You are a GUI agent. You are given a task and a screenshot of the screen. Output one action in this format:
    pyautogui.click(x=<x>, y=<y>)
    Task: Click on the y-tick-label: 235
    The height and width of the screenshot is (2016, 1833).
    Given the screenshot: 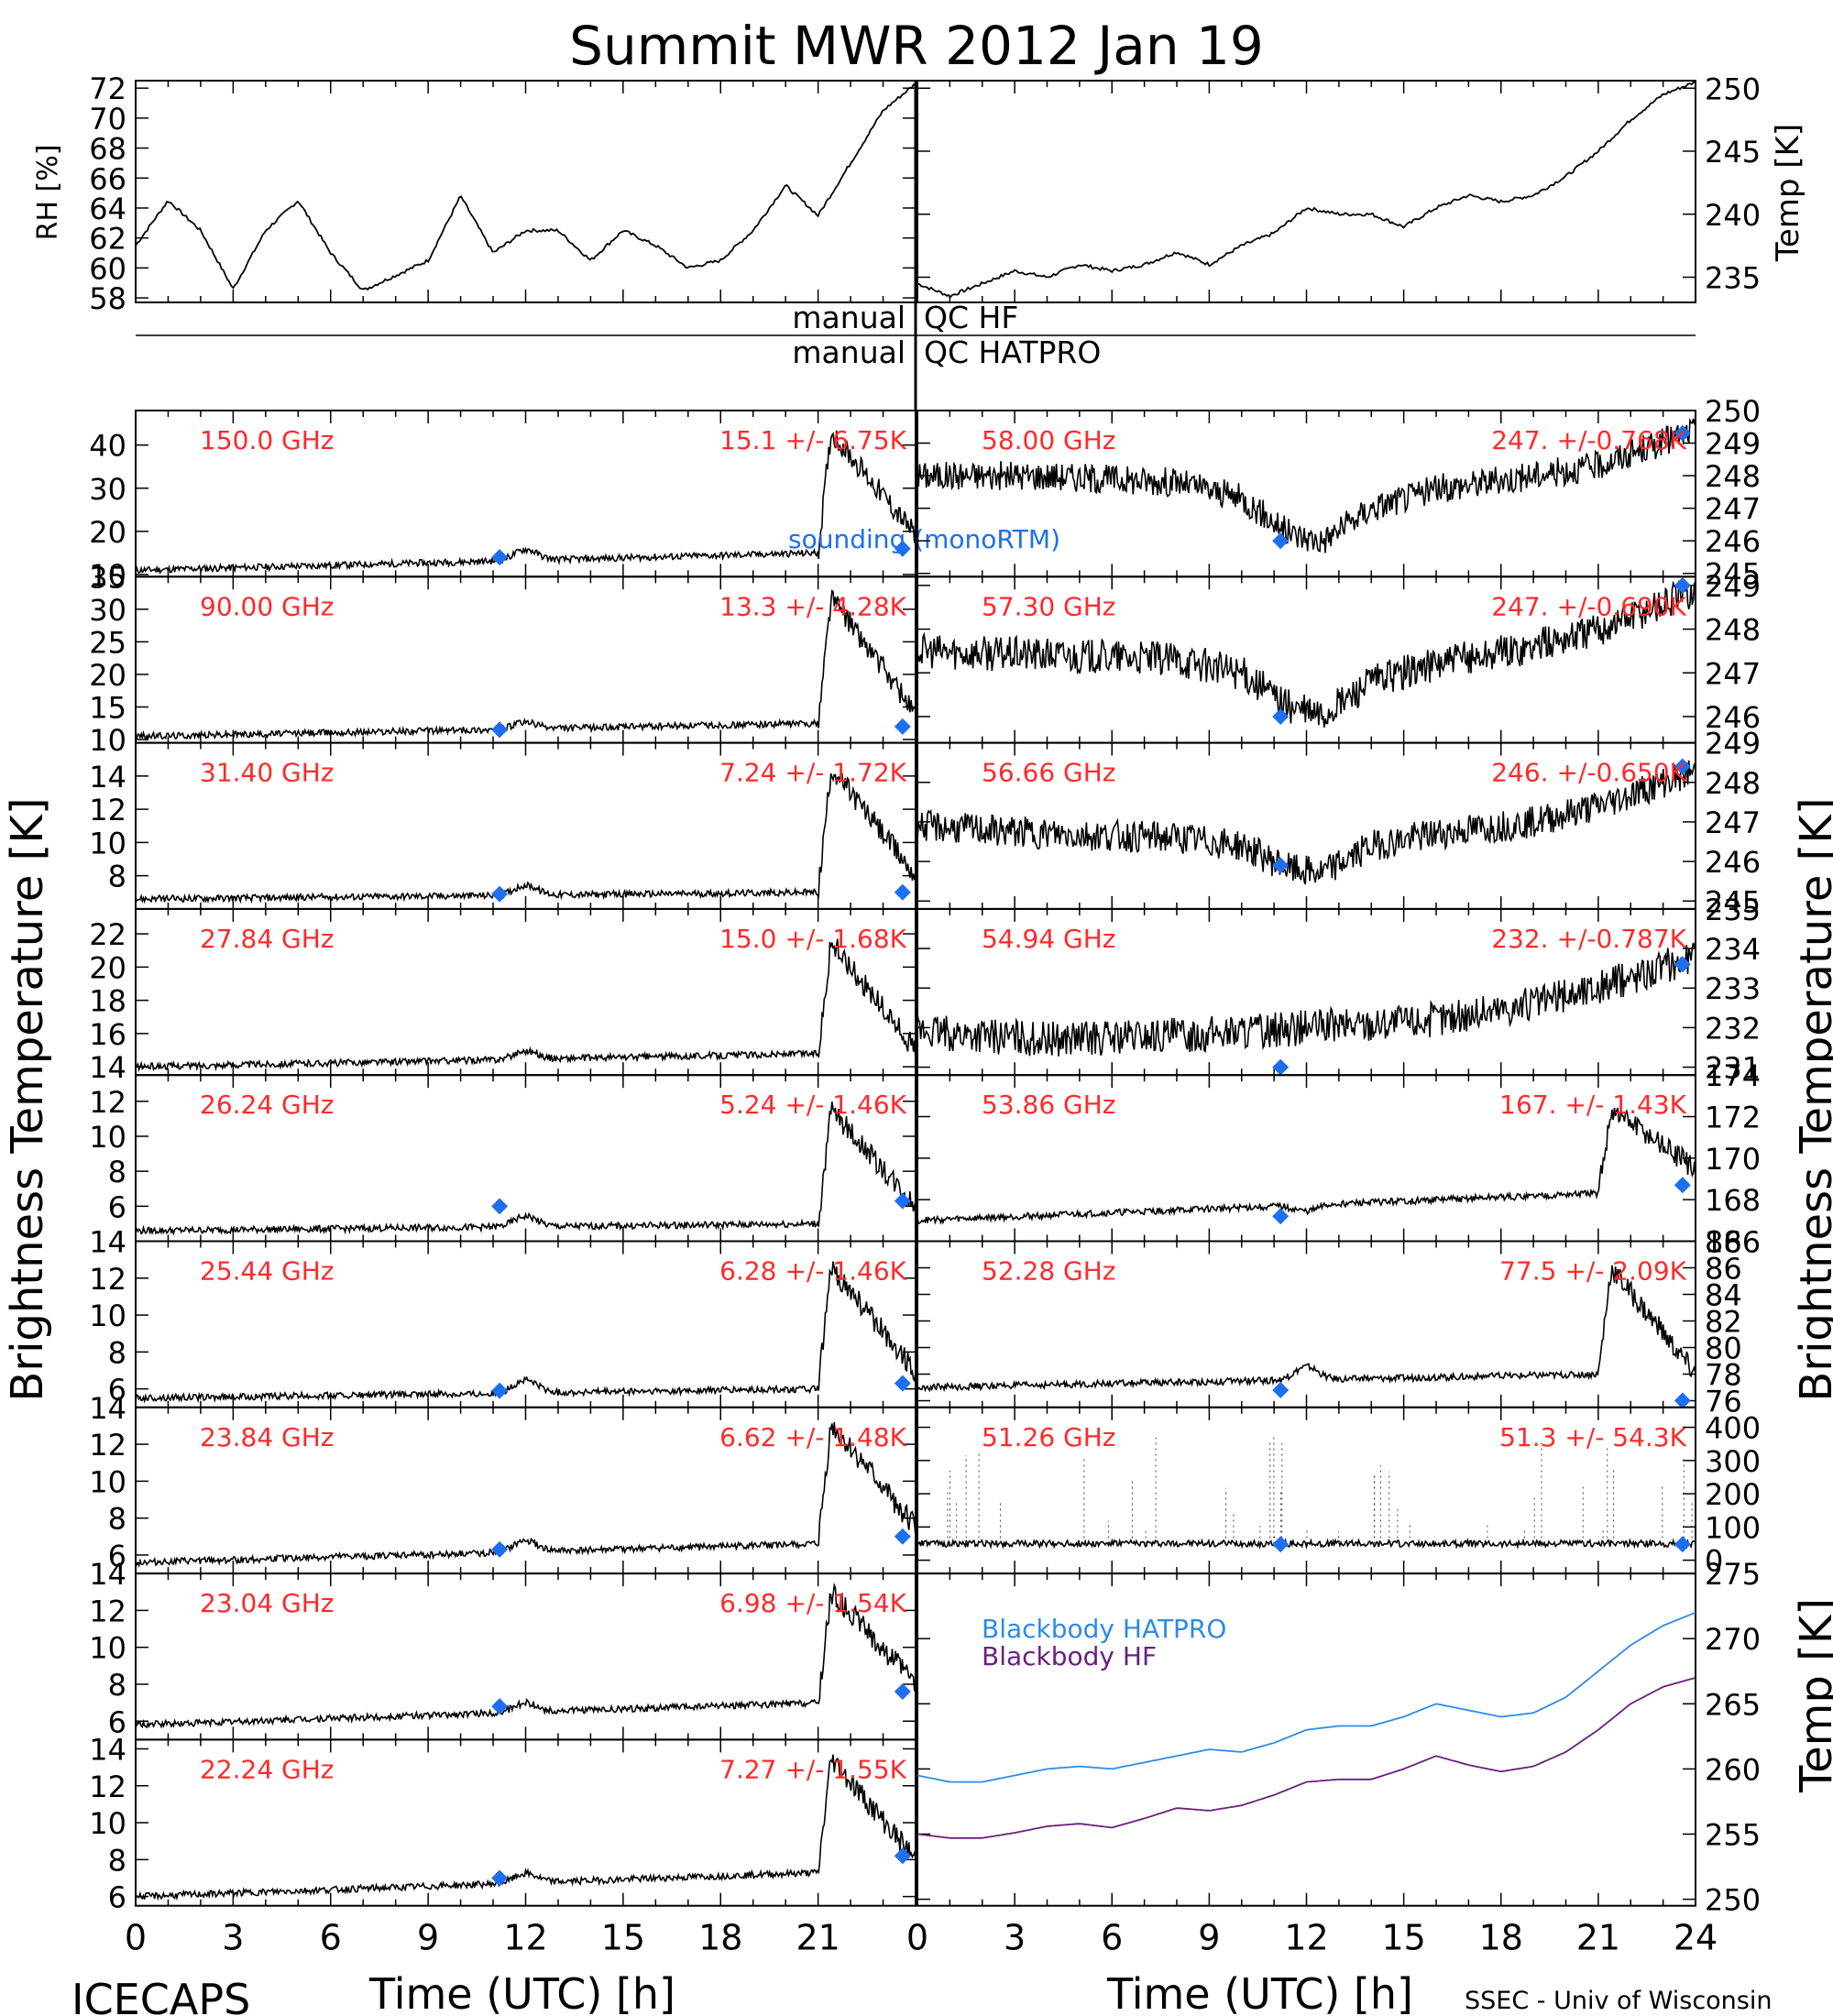 What is the action you would take?
    pyautogui.click(x=1733, y=278)
    